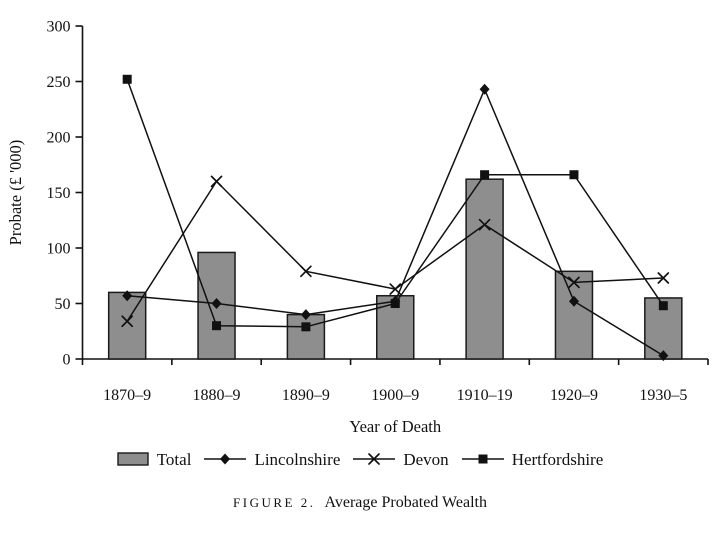 The image size is (720, 540). What do you see at coordinates (306, 395) in the screenshot?
I see `x-tick-label: 1890–9` at bounding box center [306, 395].